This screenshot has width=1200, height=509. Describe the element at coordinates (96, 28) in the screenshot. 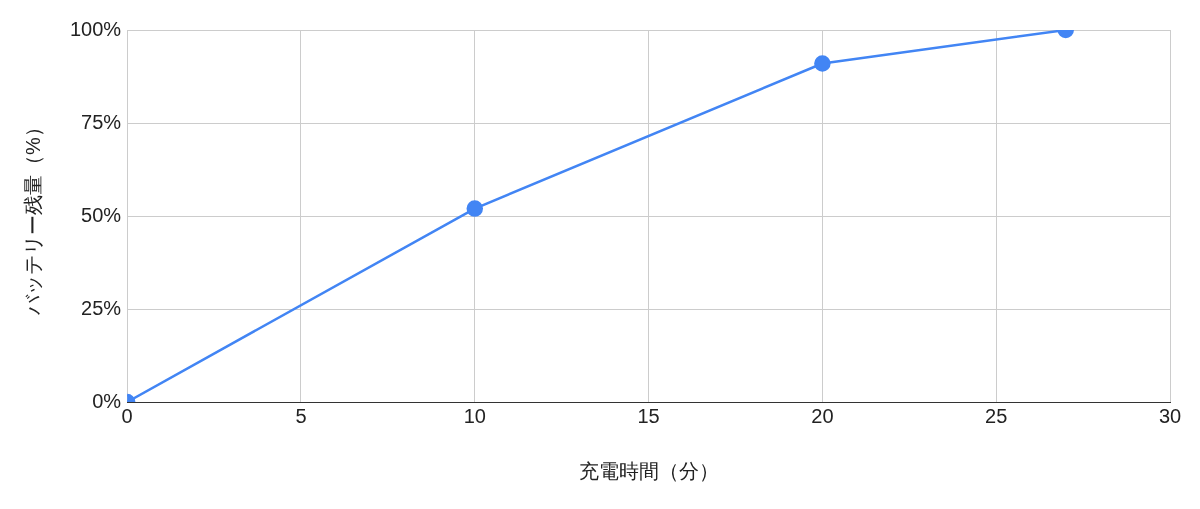

I see `y-tick-label: 100%` at that location.